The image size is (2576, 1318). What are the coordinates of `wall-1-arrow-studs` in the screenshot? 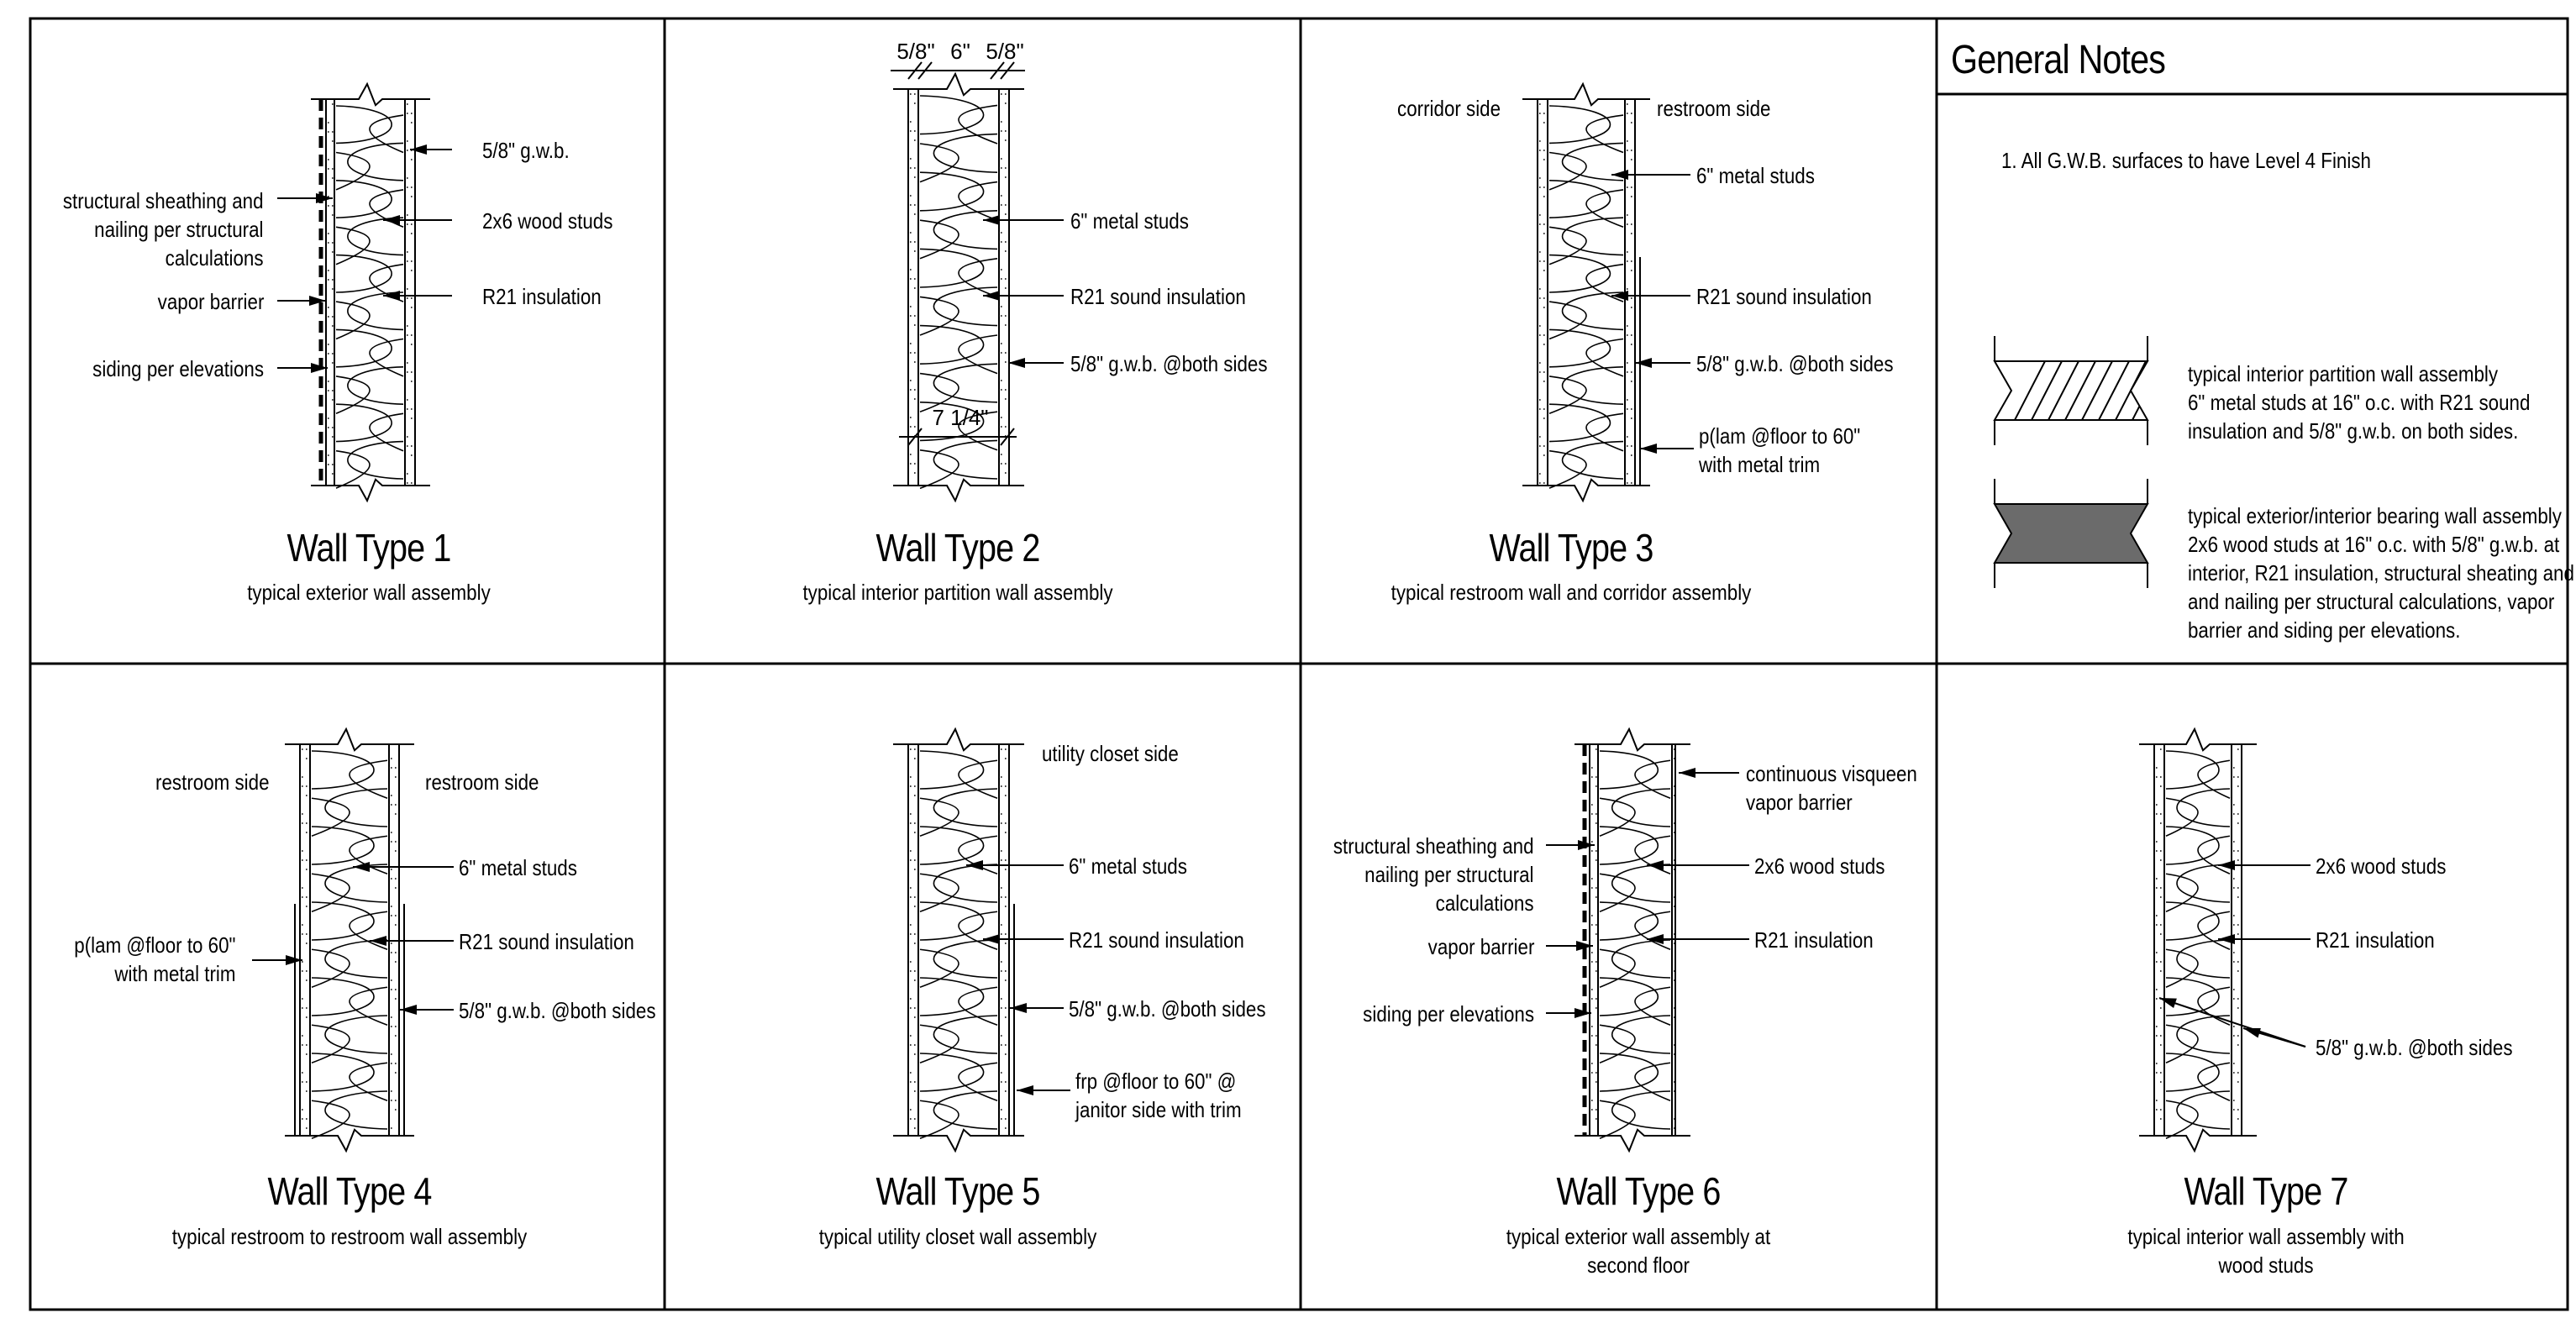 It's located at (417, 220).